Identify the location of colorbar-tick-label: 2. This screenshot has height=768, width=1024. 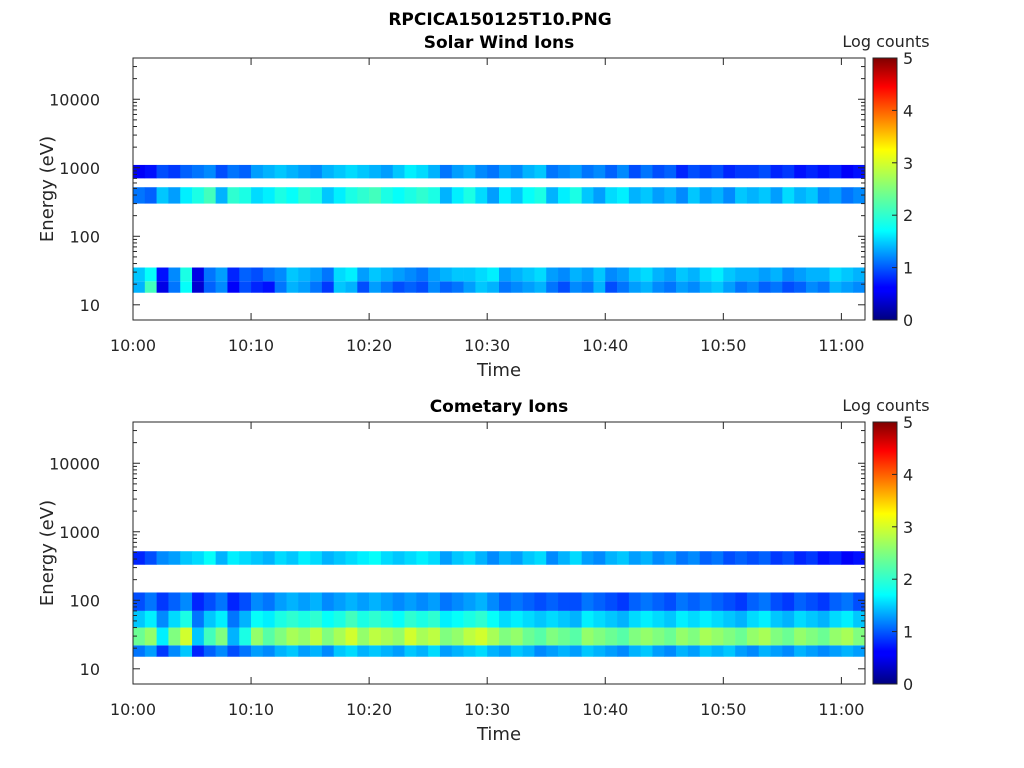
(908, 215).